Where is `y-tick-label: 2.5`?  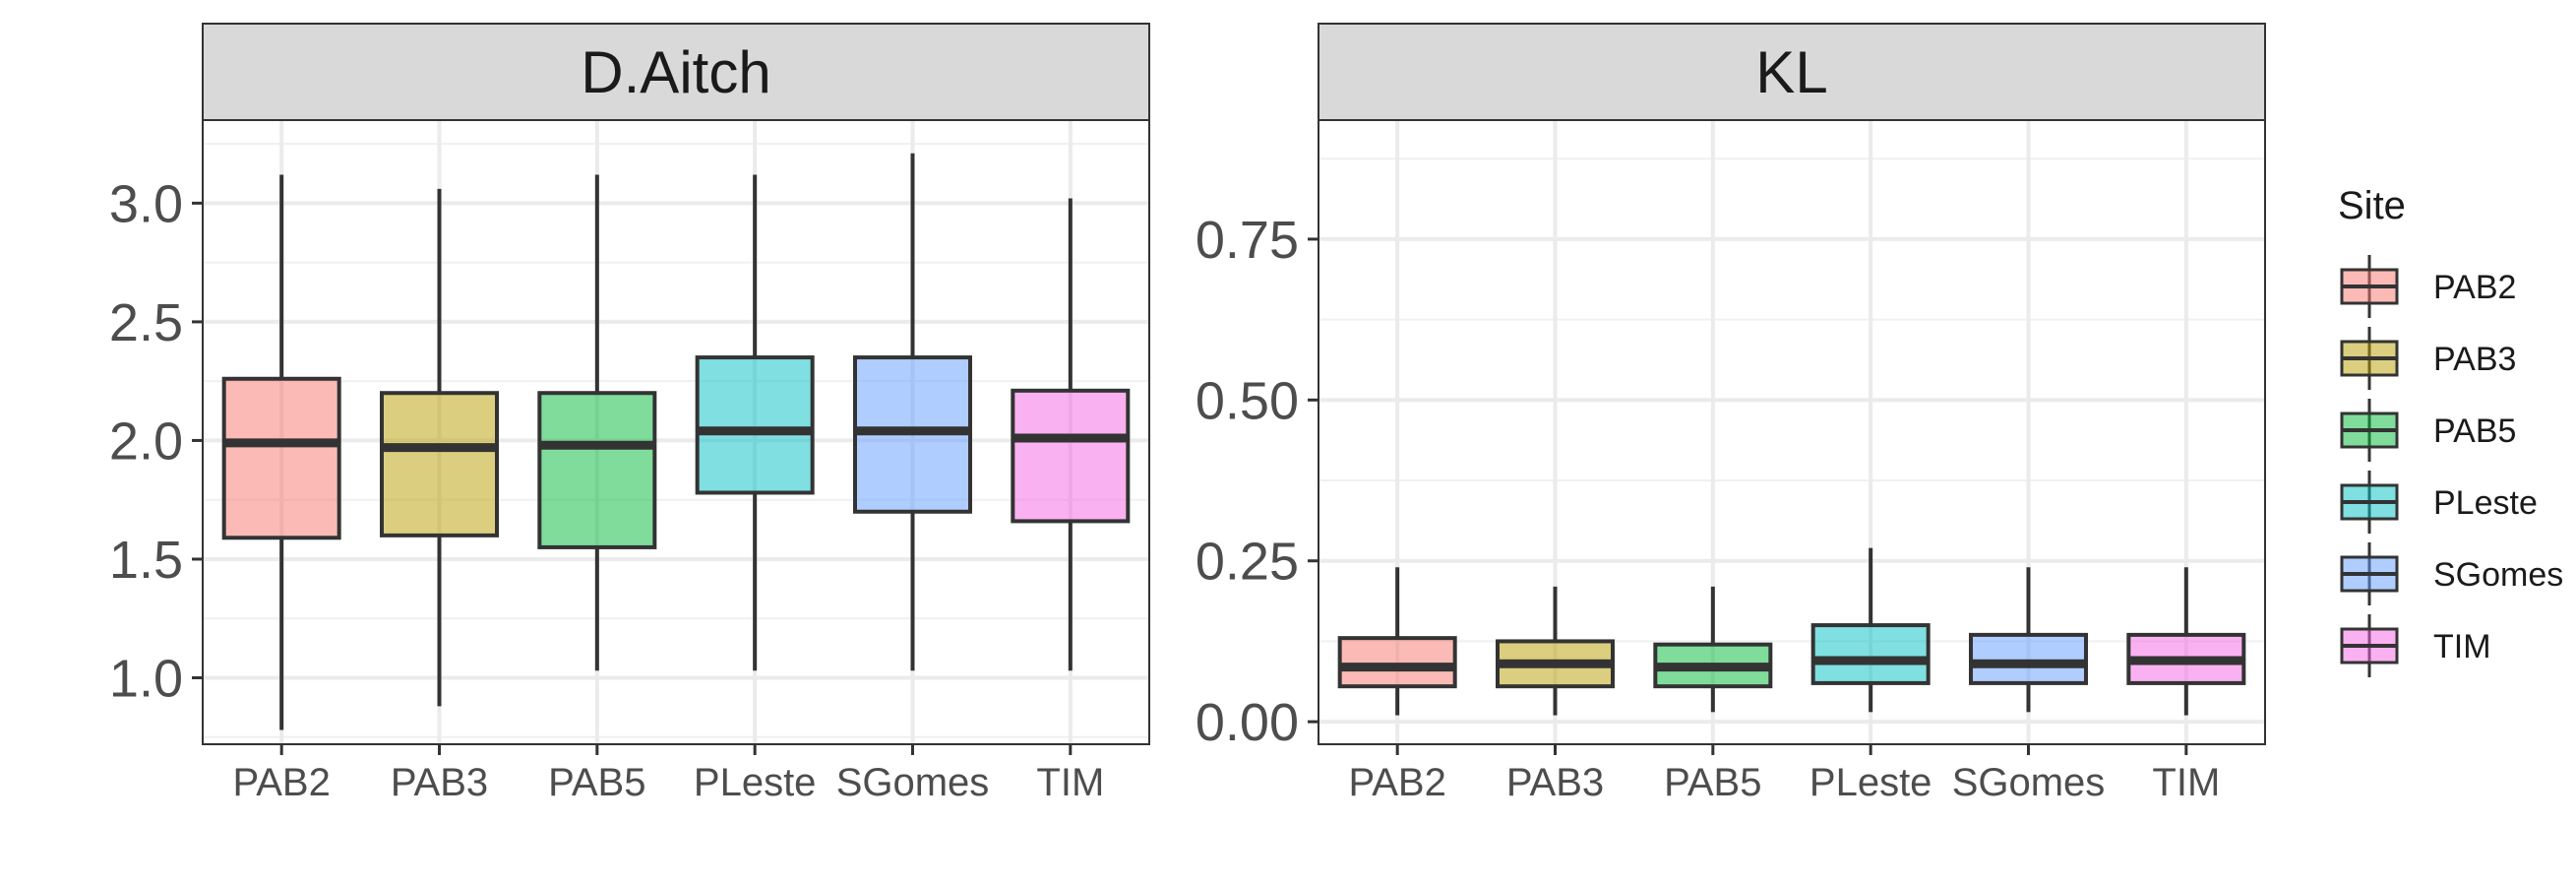
y-tick-label: 2.5 is located at coordinates (146, 322).